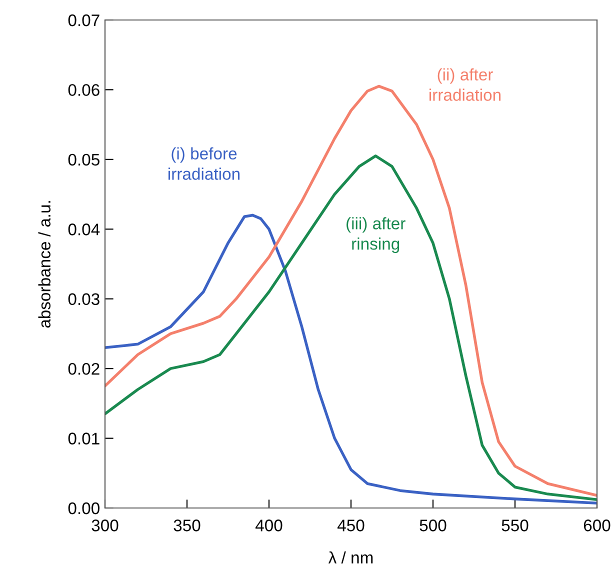  Describe the element at coordinates (376, 235) in the screenshot. I see `series-label: (iii) after rinsing` at that location.